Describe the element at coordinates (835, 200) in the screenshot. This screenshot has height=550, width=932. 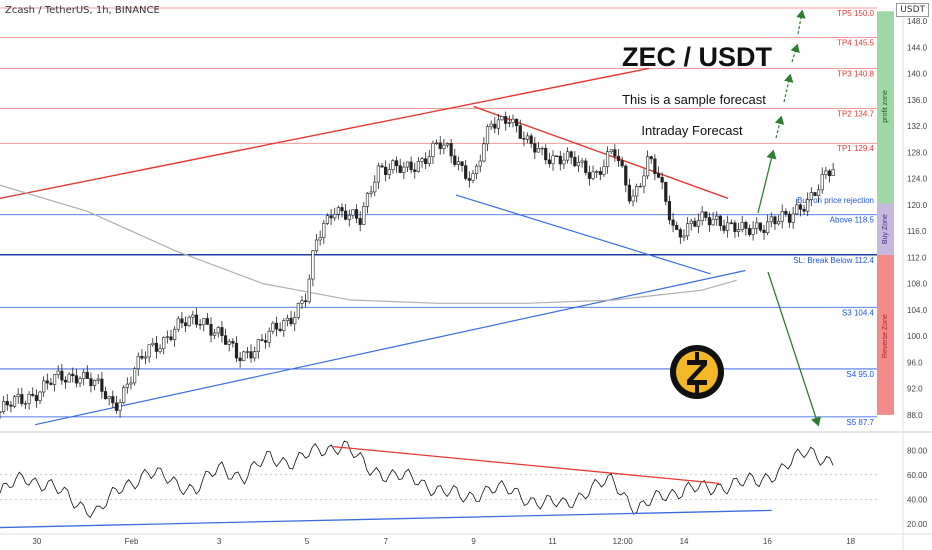
I see `level-label-5: Buy on price rejection` at that location.